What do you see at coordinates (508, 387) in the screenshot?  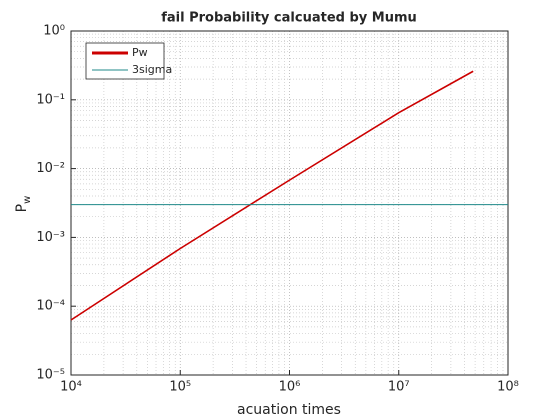 I see `x-tick-label: 10⁸` at bounding box center [508, 387].